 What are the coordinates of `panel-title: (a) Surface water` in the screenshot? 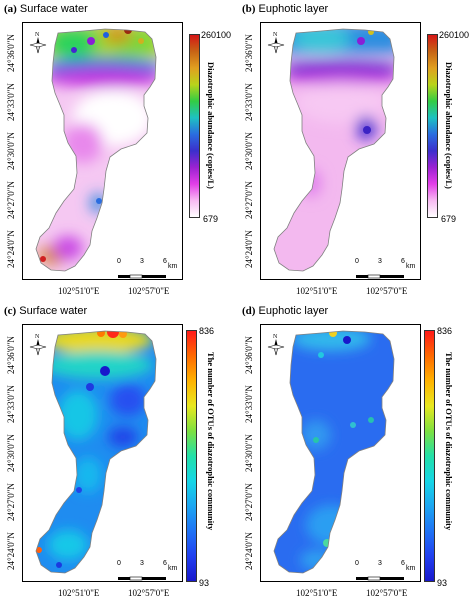 It's located at (46, 9).